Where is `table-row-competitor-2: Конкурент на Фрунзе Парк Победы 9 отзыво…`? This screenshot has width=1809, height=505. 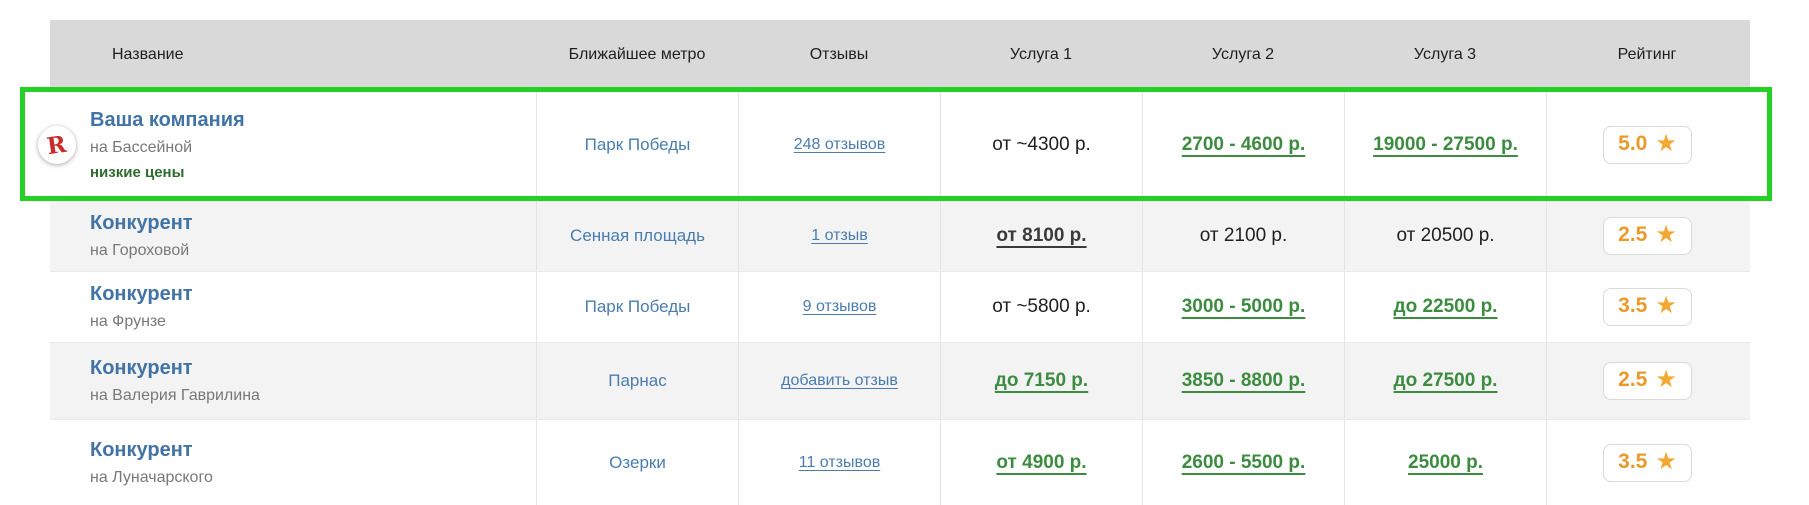 table-row-competitor-2: Конкурент на Фрунзе Парк Победы 9 отзыво… is located at coordinates (900, 306).